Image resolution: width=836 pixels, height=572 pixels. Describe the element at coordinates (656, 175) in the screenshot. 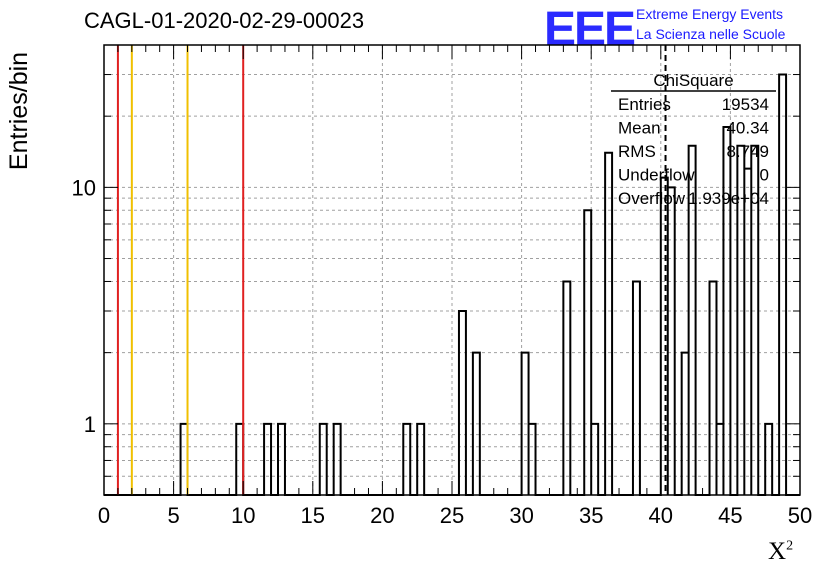

I see `stats-row-label: Underflow` at that location.